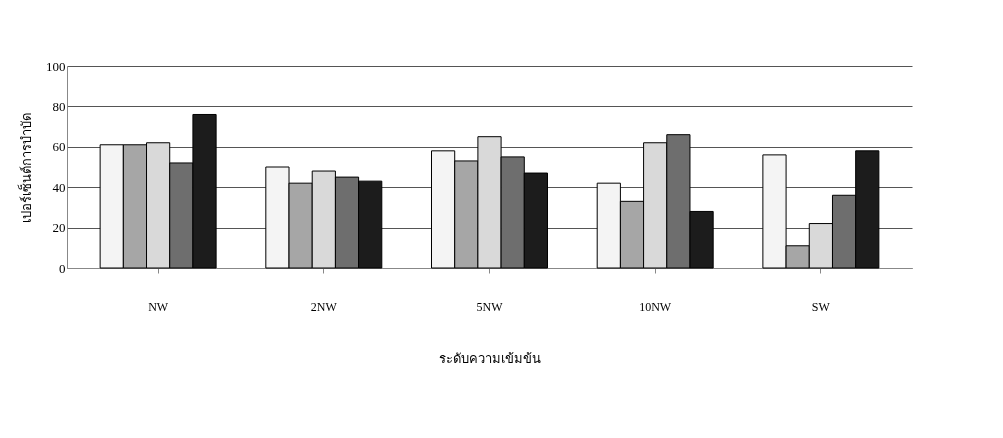 This screenshot has width=1003, height=438. Describe the element at coordinates (56, 66) in the screenshot. I see `y-tick-label: 100` at that location.